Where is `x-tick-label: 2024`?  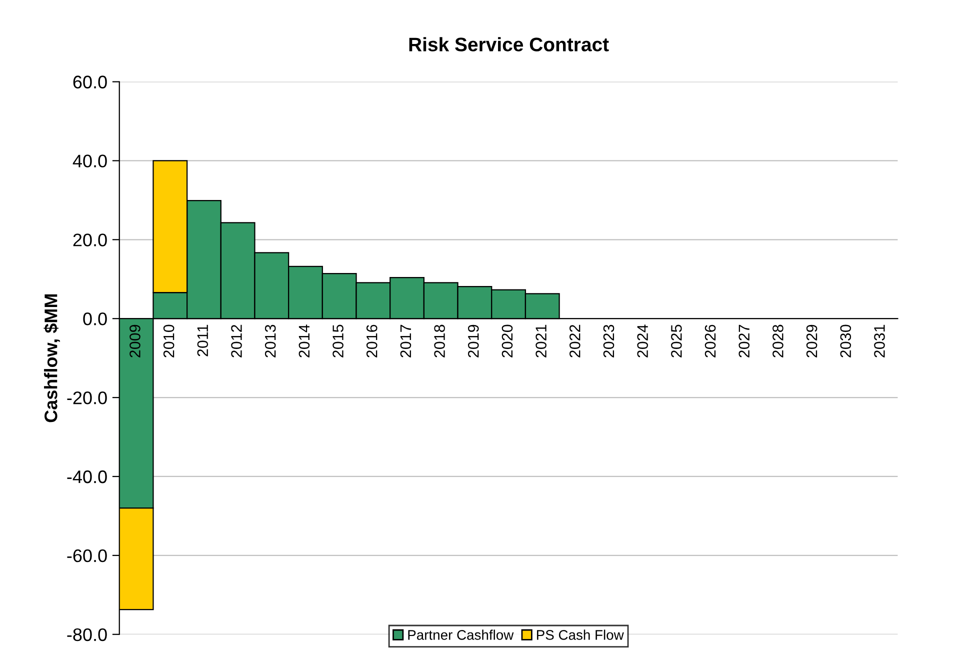
x-tick-label: 2024 is located at coordinates (642, 341).